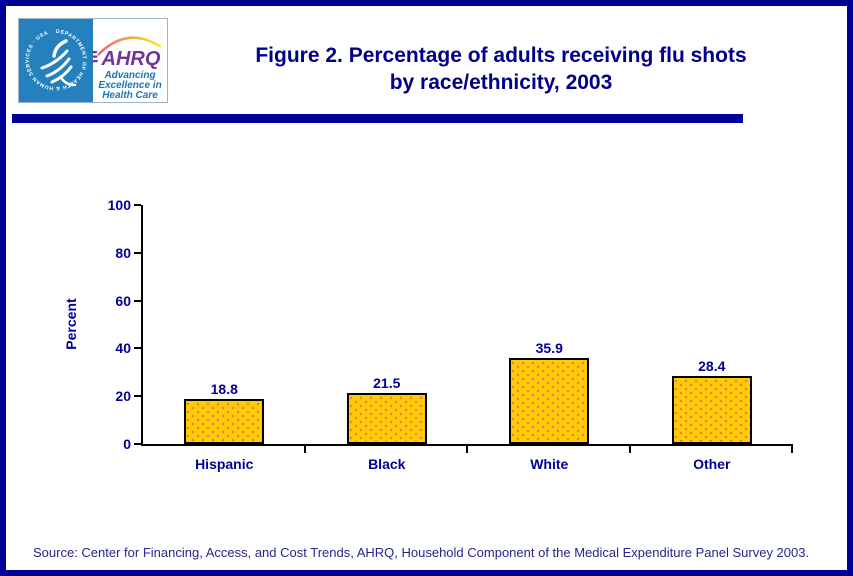  I want to click on page-title-line2: by race/ethnicity, 2003, so click(501, 82).